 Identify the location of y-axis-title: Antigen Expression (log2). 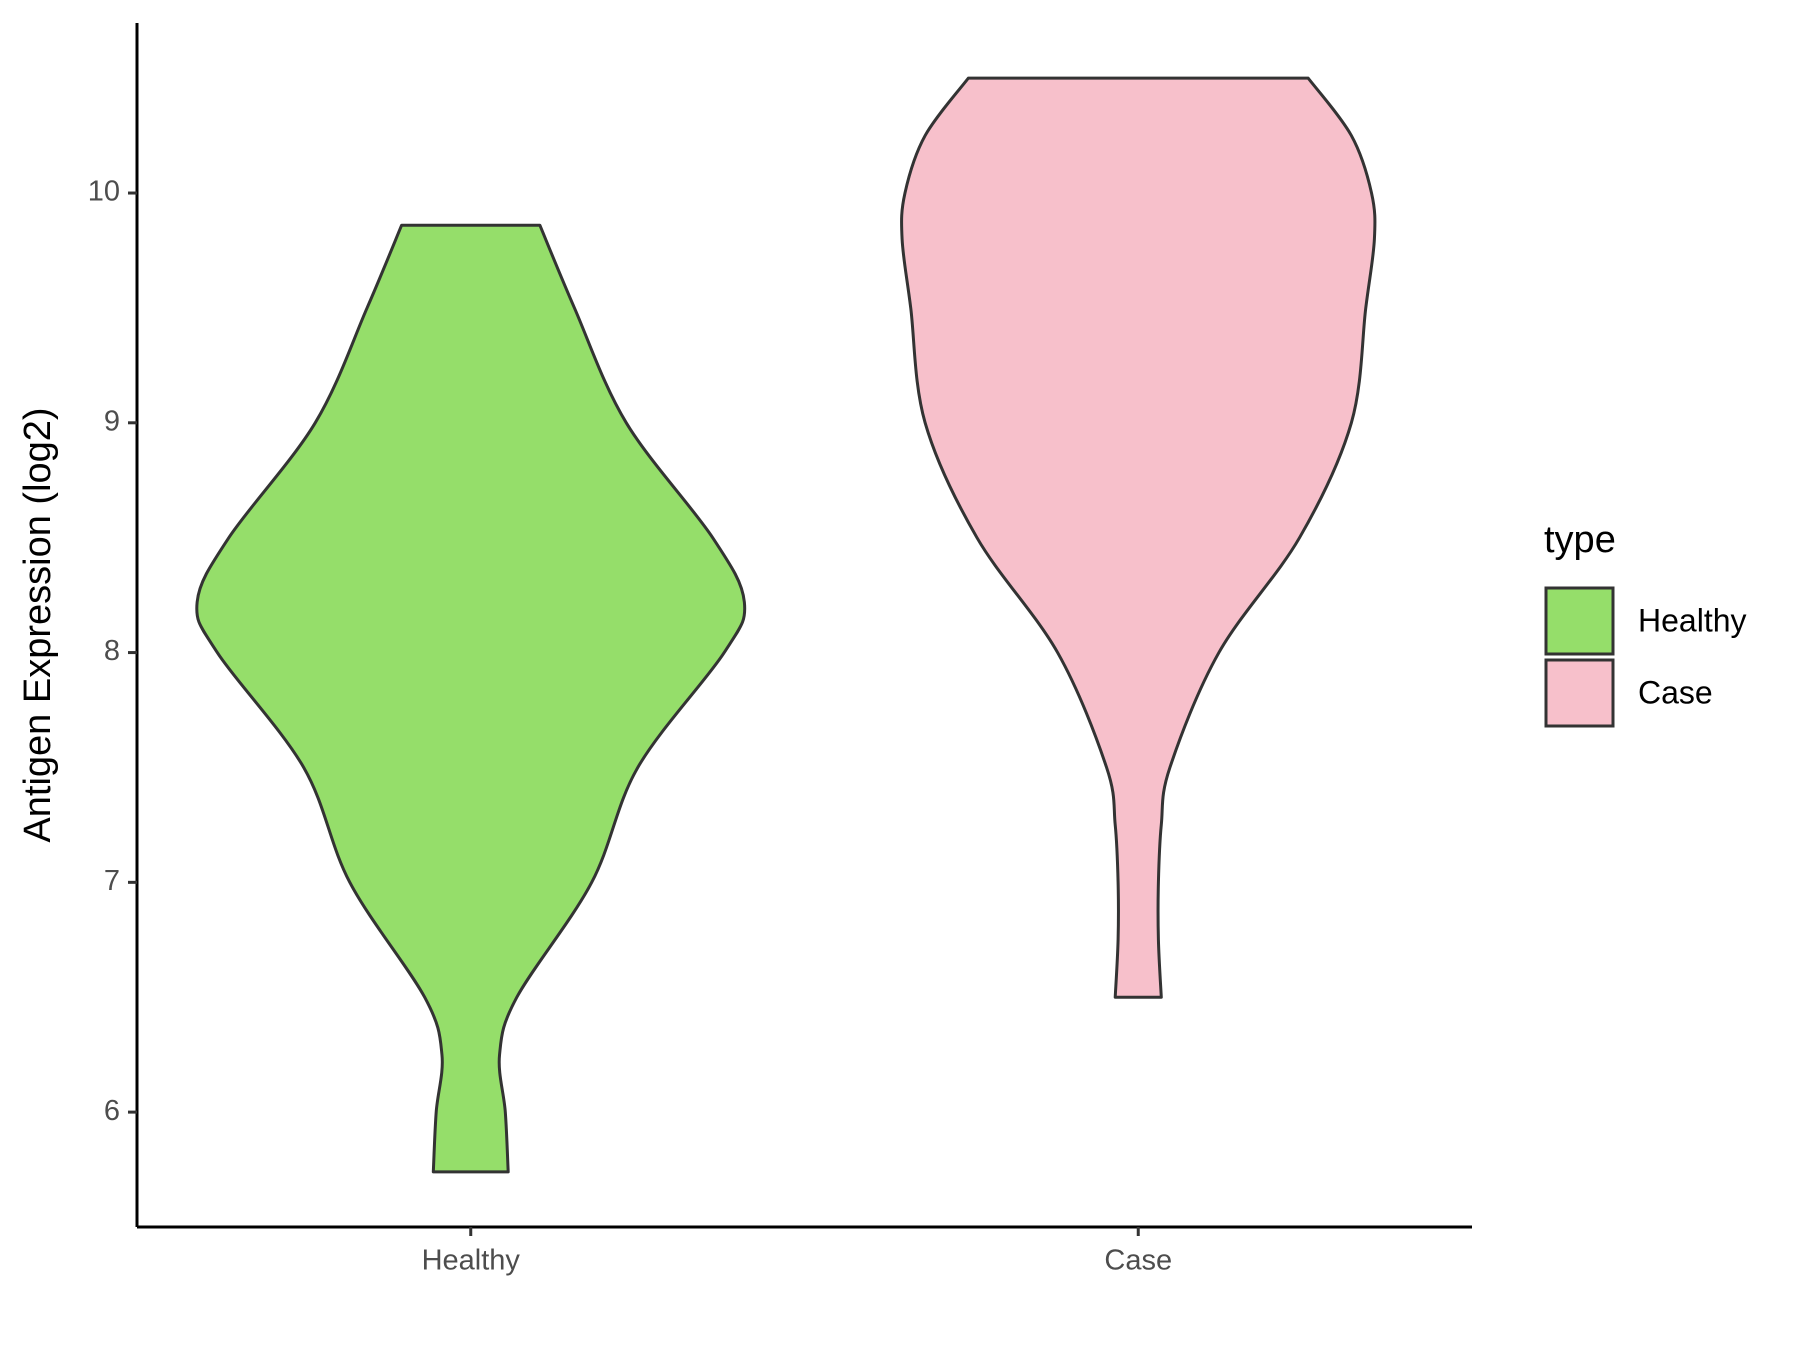
(38, 624).